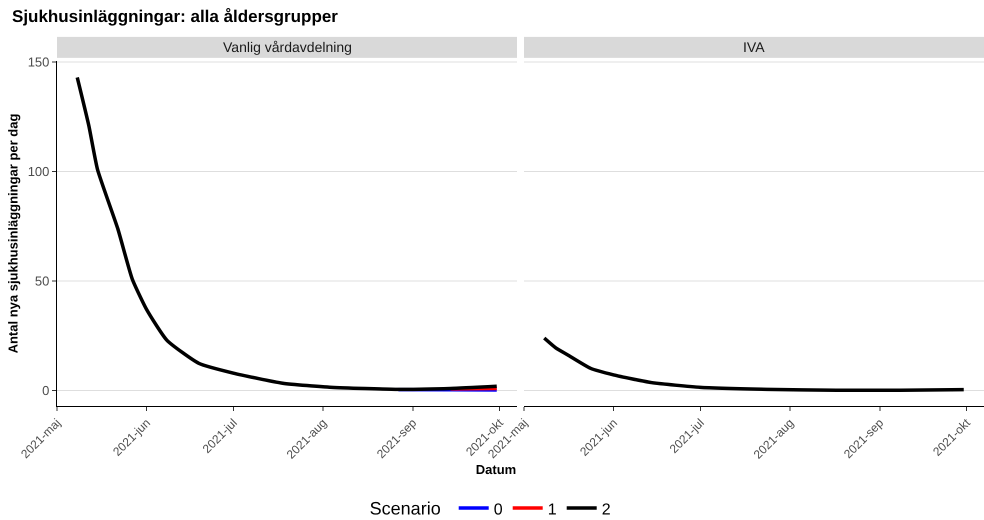 The height and width of the screenshot is (520, 984). I want to click on x-axis-title: Datum, so click(496, 469).